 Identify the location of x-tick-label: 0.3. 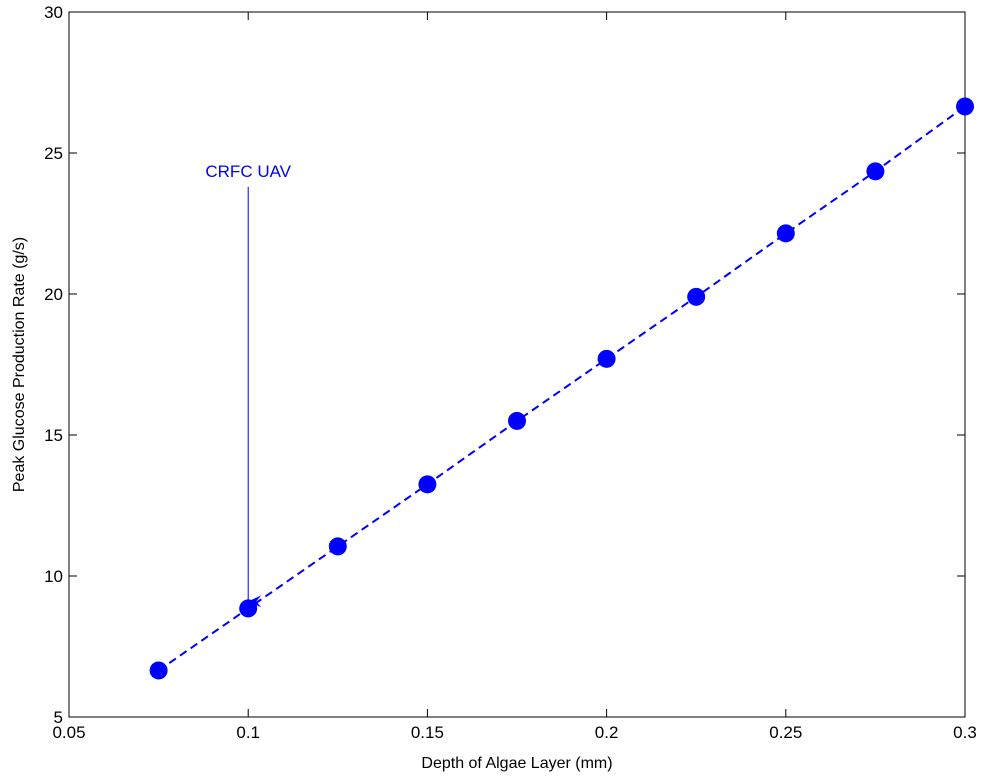
(965, 732).